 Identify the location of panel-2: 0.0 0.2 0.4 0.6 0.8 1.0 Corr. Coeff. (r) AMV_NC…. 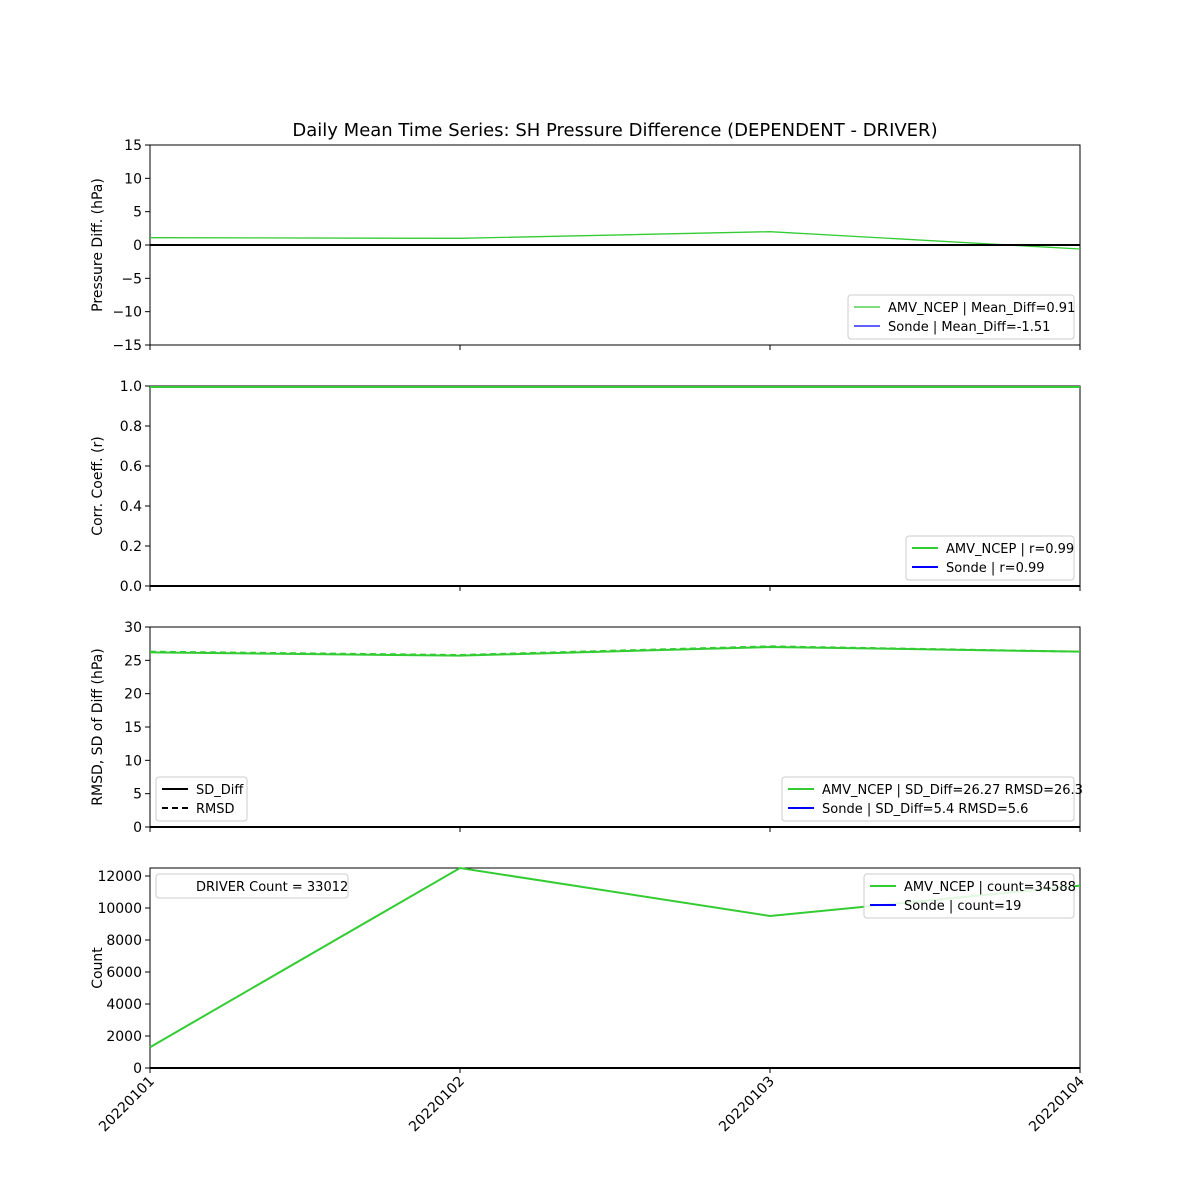
(585, 487).